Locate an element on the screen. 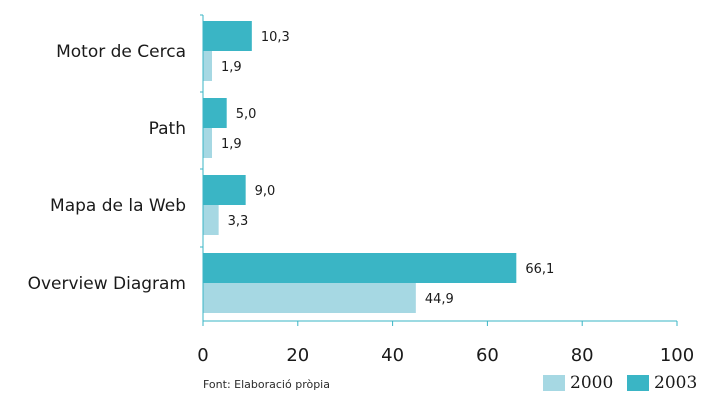  category-label-2: Mapa de la Web is located at coordinates (118, 206).